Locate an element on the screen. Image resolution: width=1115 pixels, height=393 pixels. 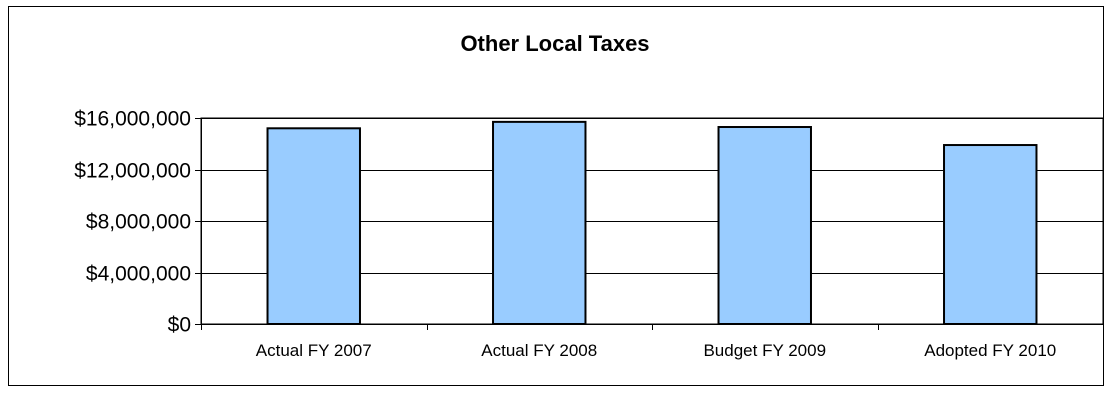
y-tick-label: $4,000,000 is located at coordinates (138, 274).